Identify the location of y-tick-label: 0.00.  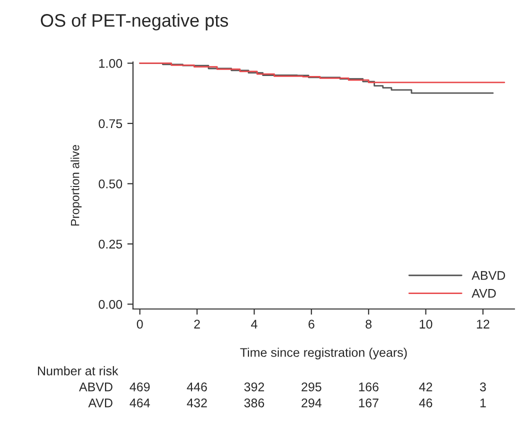
(110, 304).